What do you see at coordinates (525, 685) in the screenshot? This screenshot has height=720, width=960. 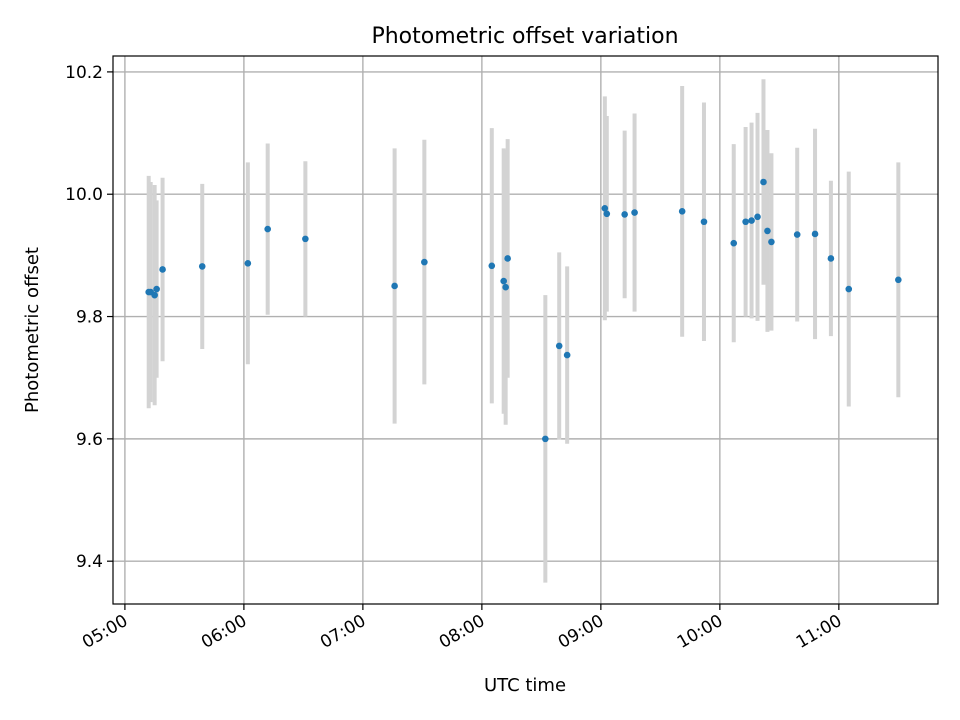 I see `x-axis-label: UTC time` at bounding box center [525, 685].